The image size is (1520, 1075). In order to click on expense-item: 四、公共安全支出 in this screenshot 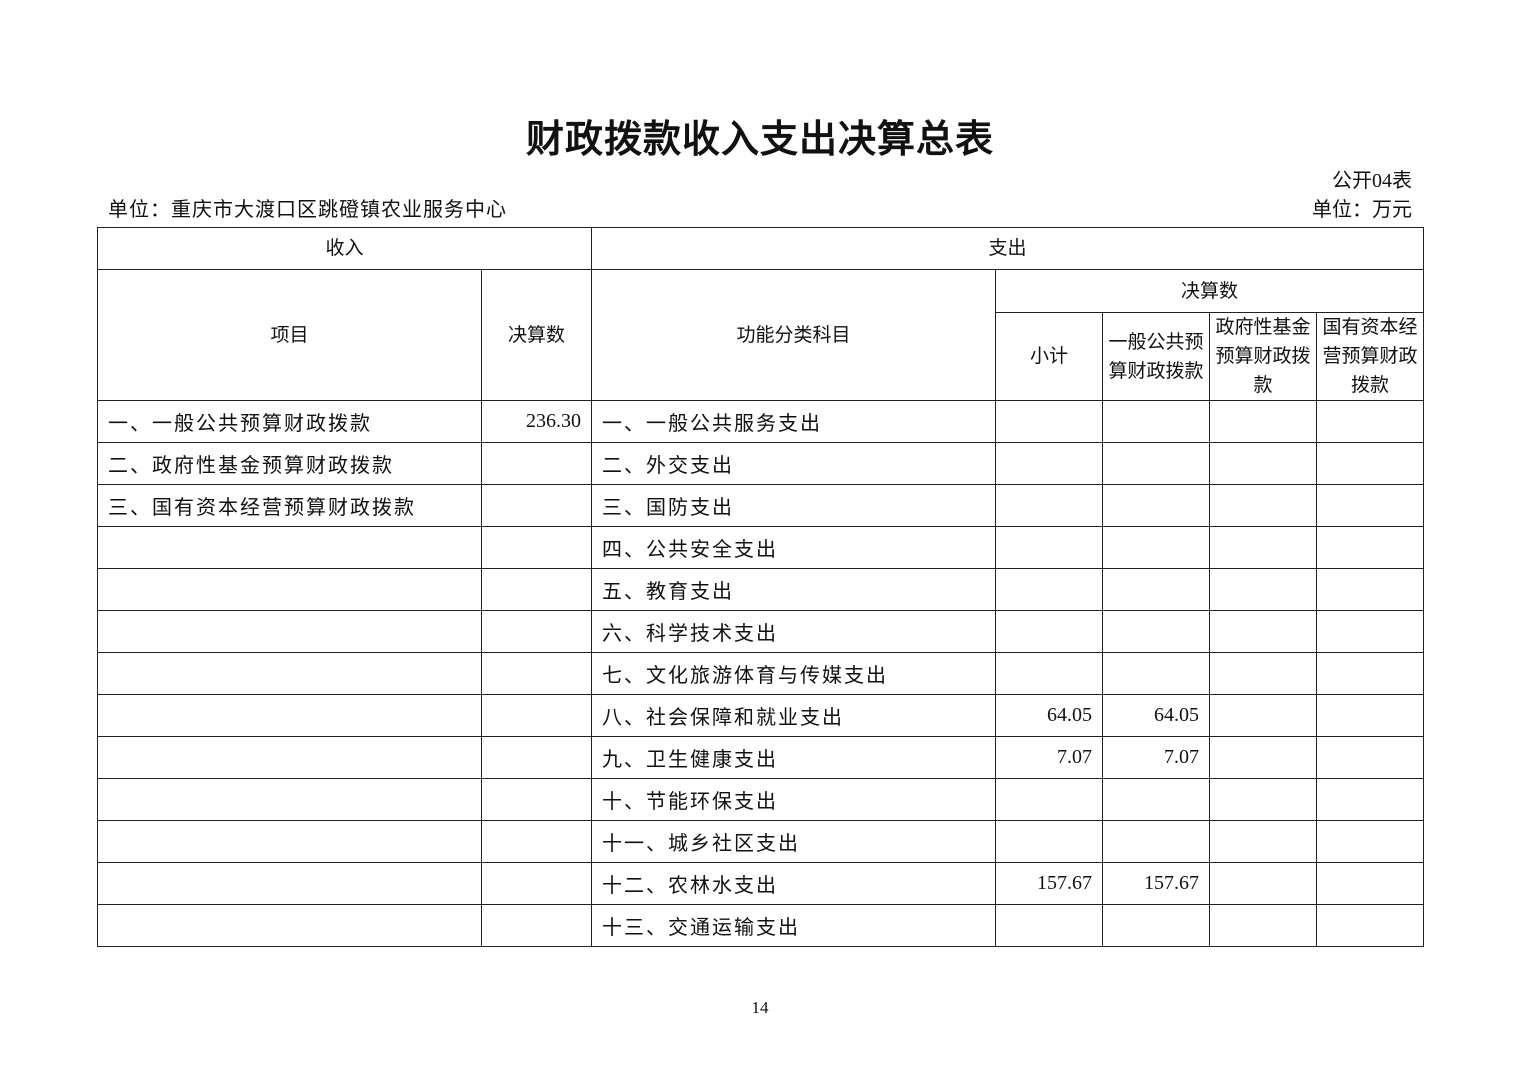, I will do `click(794, 547)`.